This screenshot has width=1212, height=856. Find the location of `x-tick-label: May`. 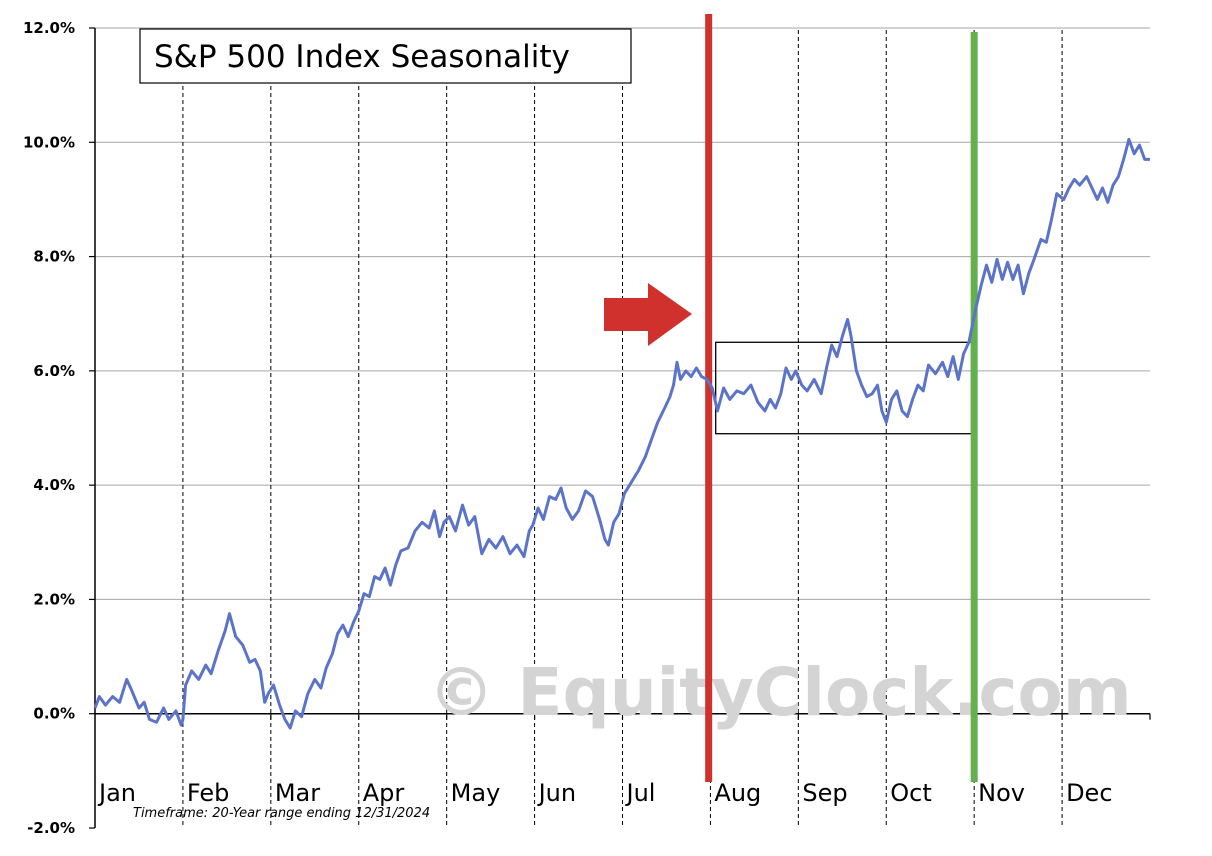

x-tick-label: May is located at coordinates (476, 793).